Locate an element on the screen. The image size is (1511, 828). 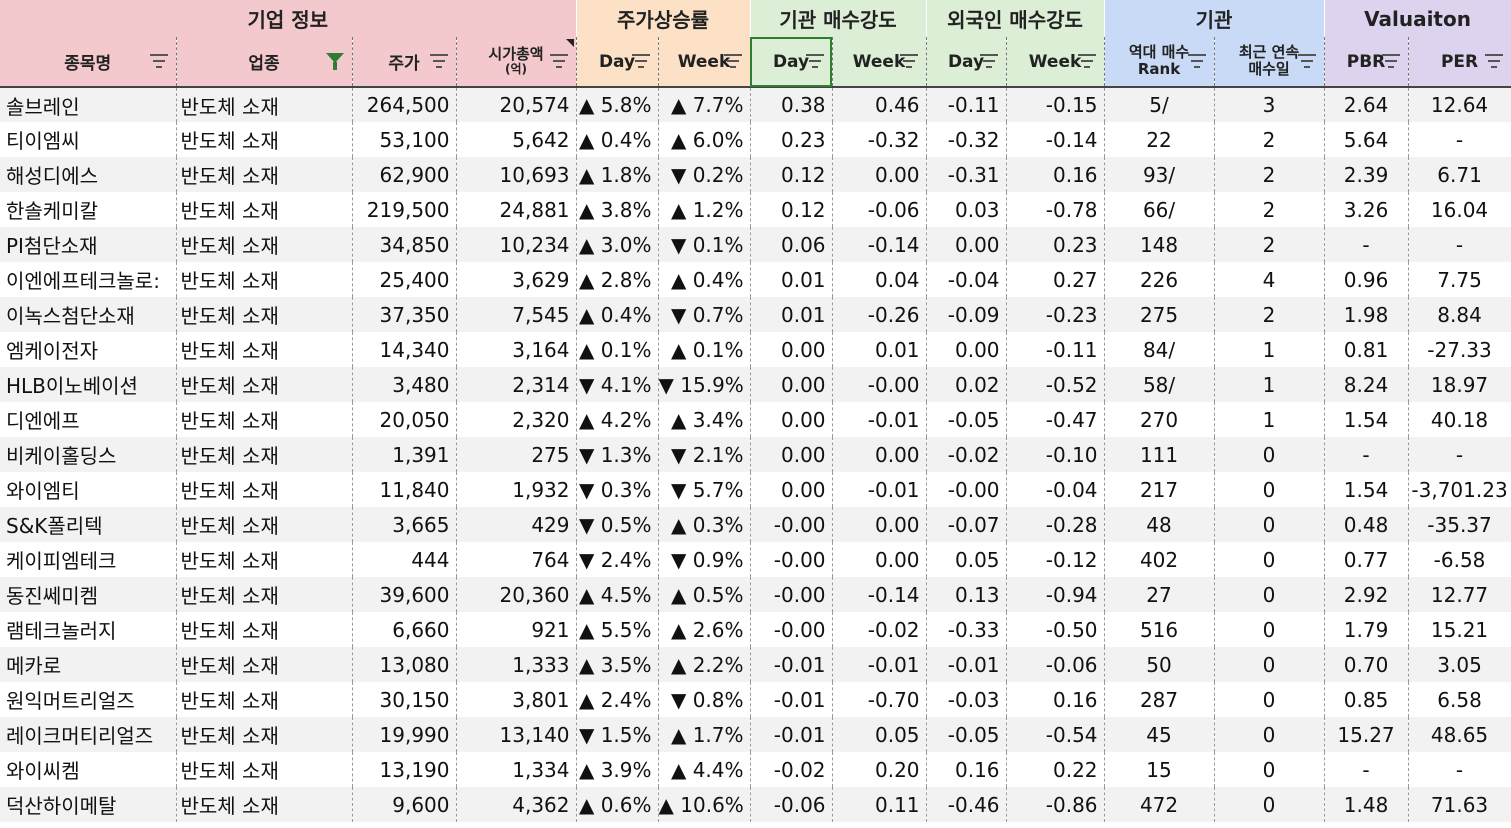
cell-foreign-day: -0.33 is located at coordinates (966, 629).